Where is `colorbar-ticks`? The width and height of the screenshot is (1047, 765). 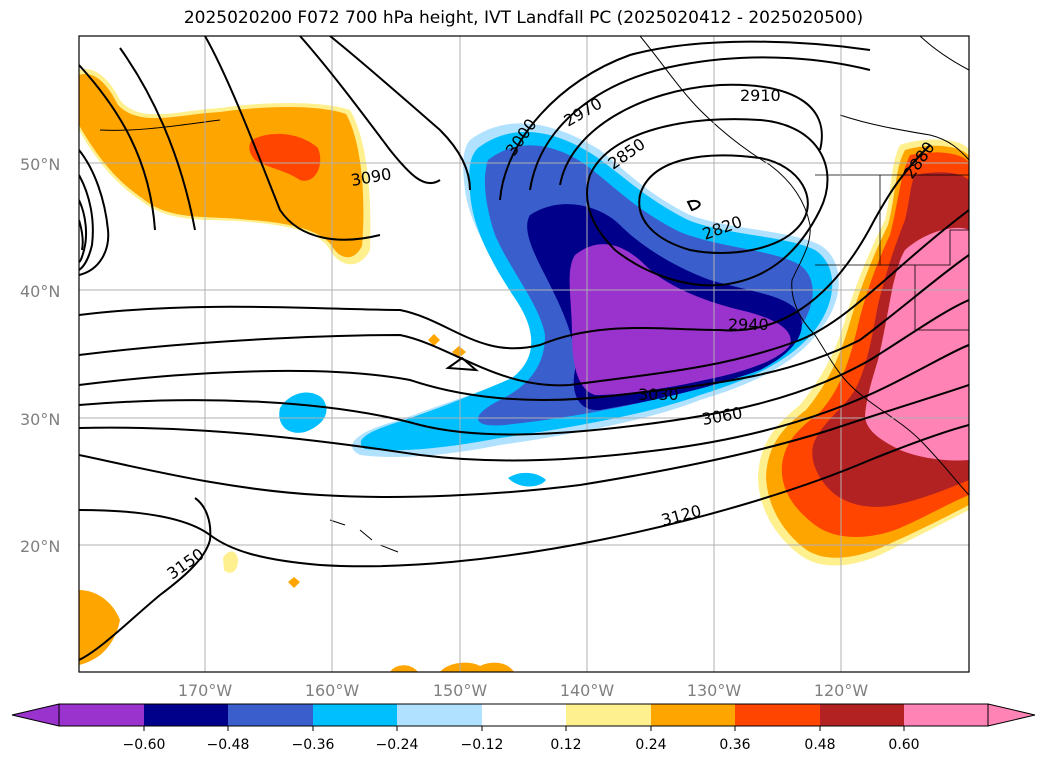 colorbar-ticks is located at coordinates (524, 728).